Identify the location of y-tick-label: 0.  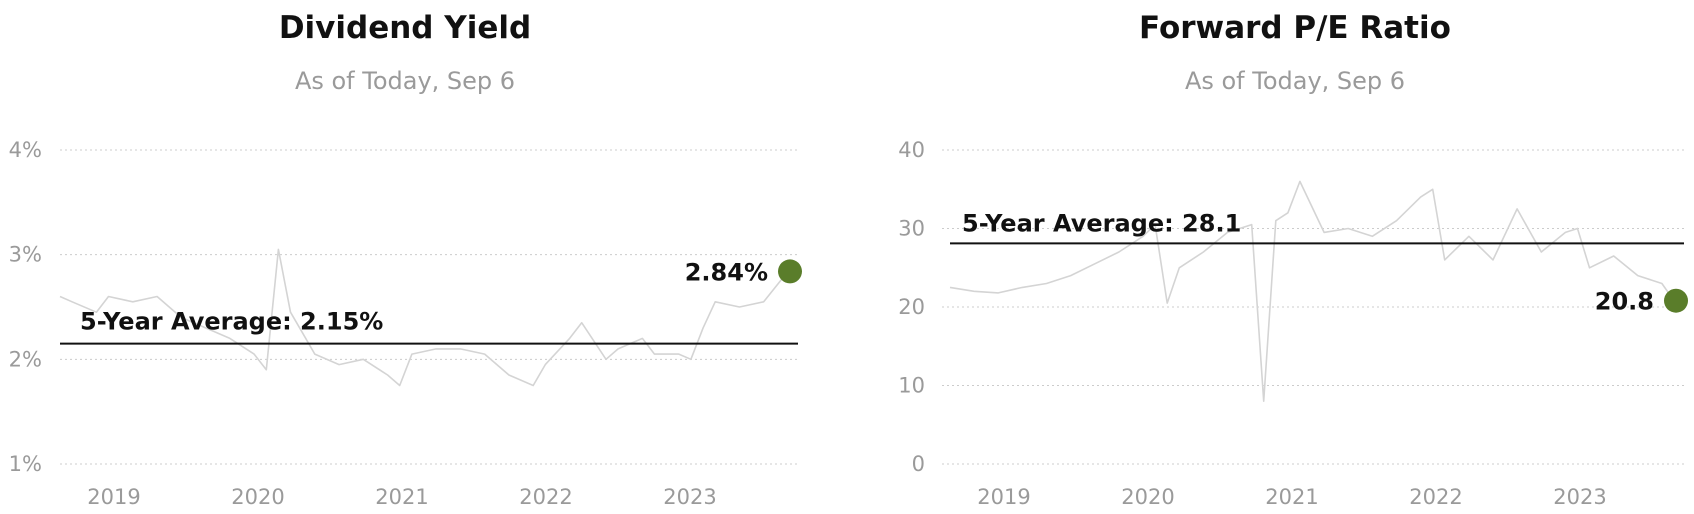
(918, 464).